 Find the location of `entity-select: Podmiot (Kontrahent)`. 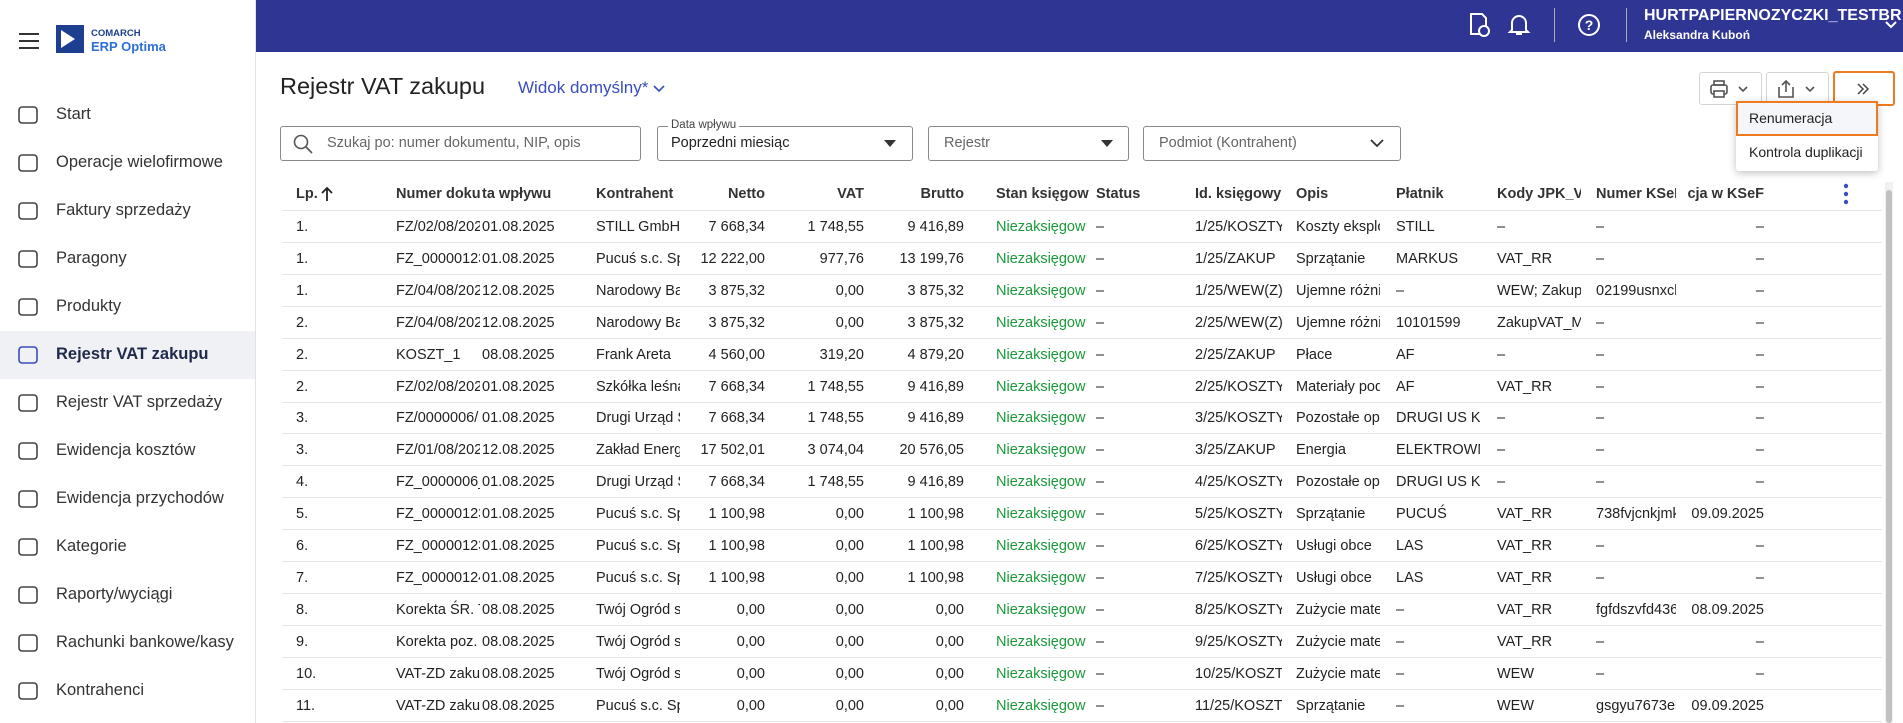

entity-select: Podmiot (Kontrahent) is located at coordinates (1272, 143).